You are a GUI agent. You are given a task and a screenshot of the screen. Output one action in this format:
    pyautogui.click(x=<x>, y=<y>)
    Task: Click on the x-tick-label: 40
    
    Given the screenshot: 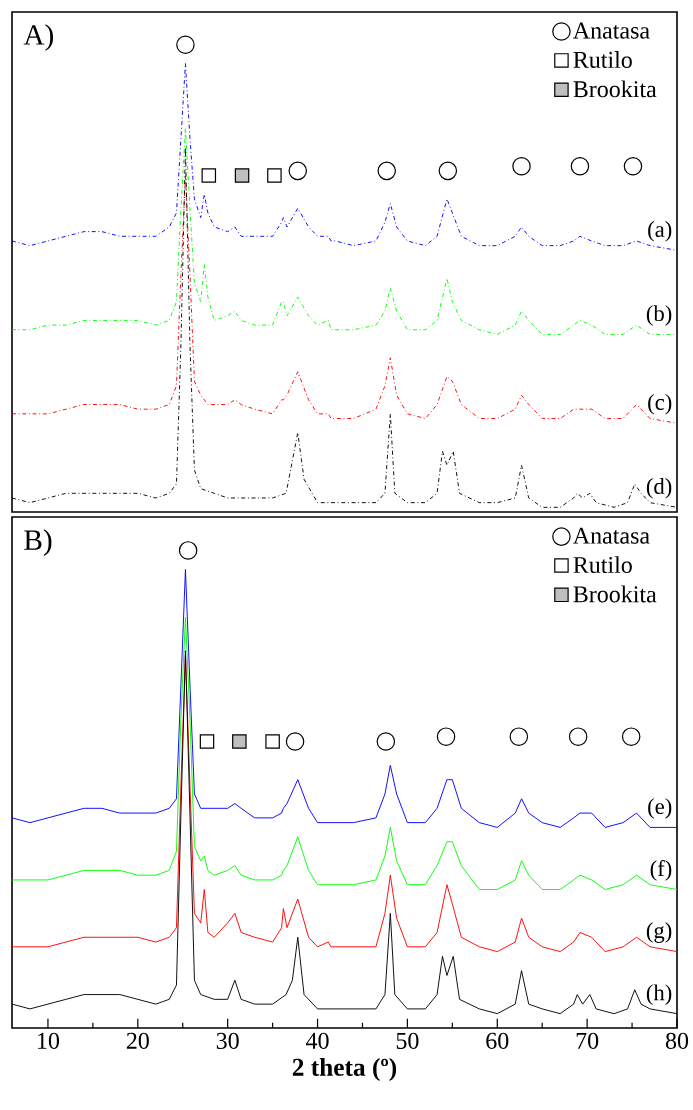 What is the action you would take?
    pyautogui.click(x=317, y=1040)
    